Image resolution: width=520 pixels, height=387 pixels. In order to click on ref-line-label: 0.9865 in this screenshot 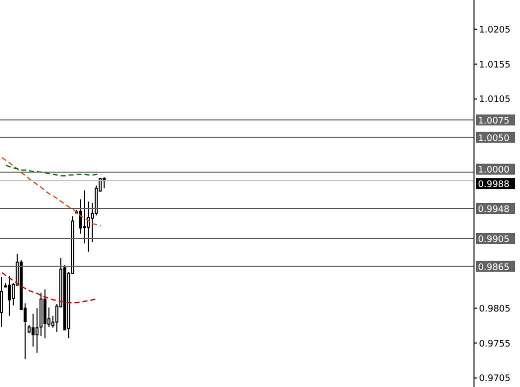, I will do `click(494, 267)`.